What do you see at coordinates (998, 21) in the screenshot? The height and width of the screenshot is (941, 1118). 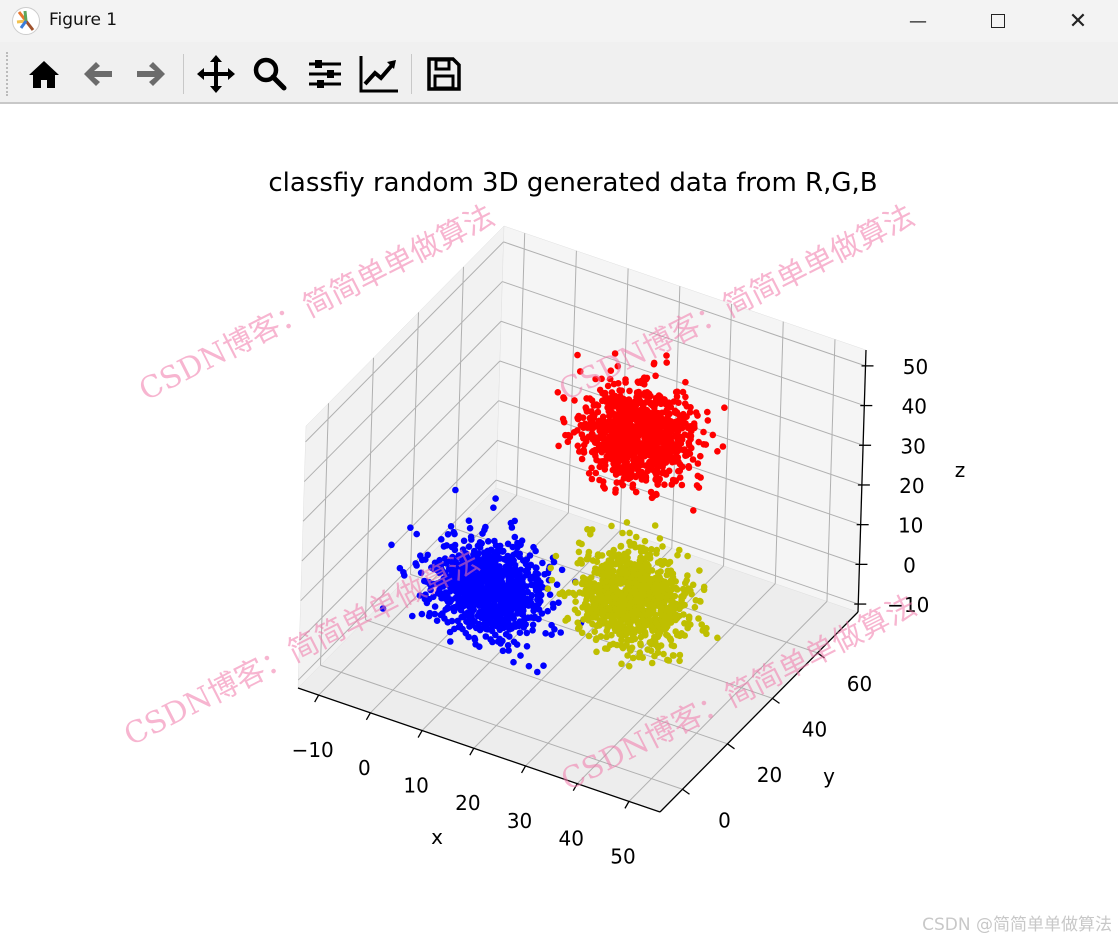 I see `maximize-button` at bounding box center [998, 21].